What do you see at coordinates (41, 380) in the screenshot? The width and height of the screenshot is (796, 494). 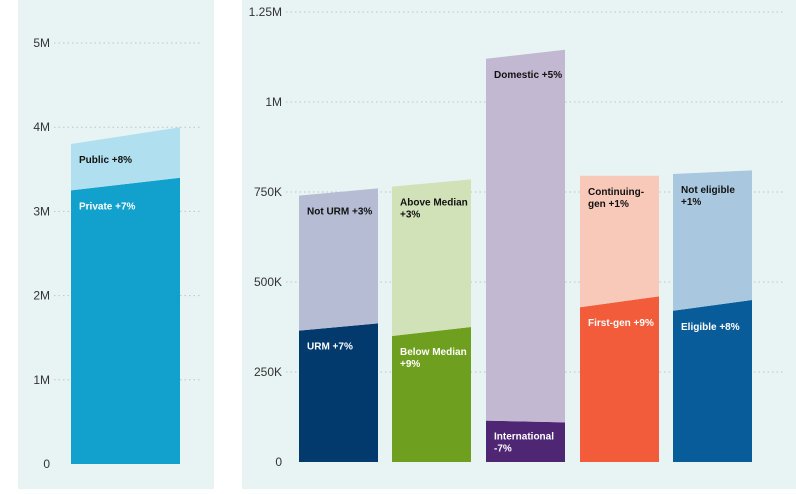 I see `y-tick-label-left-1m: 1M` at bounding box center [41, 380].